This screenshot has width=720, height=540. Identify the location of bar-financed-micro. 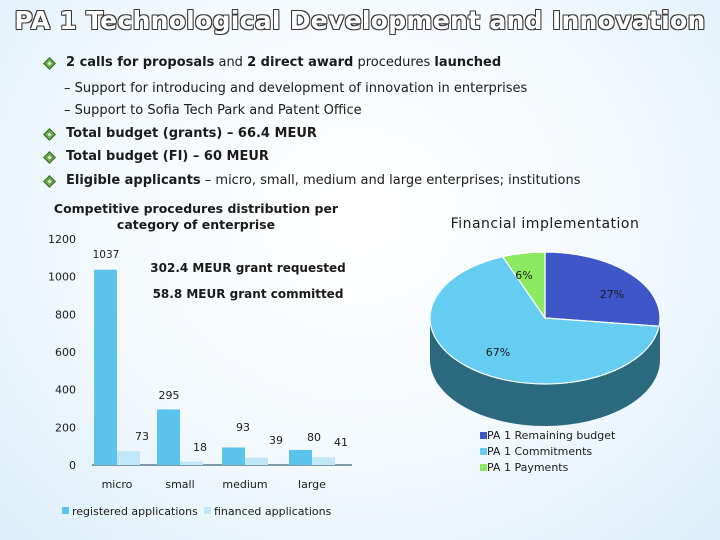
(128, 458).